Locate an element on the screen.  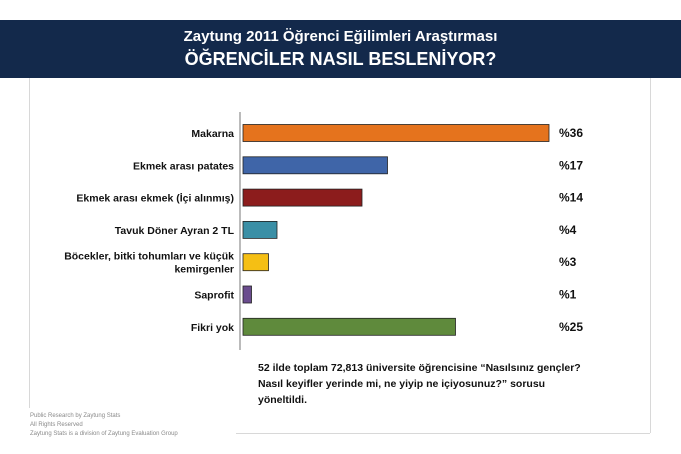
footer-line-1: Public Research by Zaytung Stats is located at coordinates (75, 416).